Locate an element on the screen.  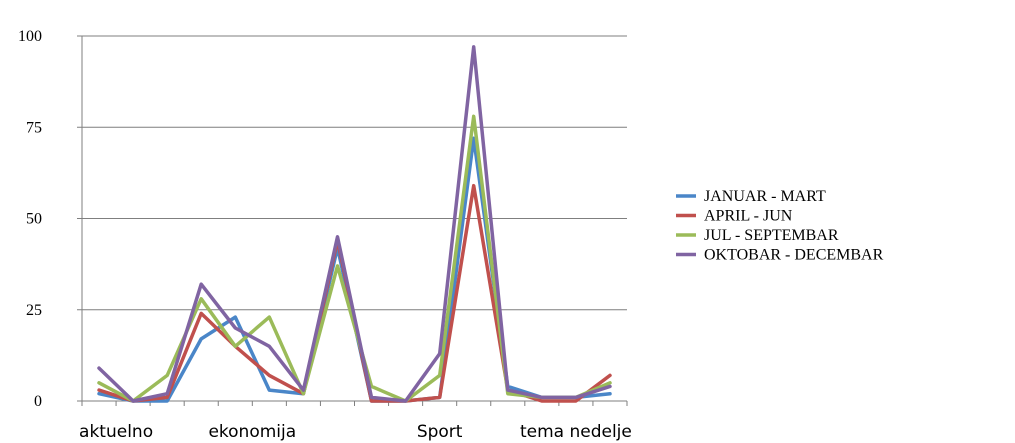
legend-label: OKTOBAR - DECEMBAR is located at coordinates (794, 255).